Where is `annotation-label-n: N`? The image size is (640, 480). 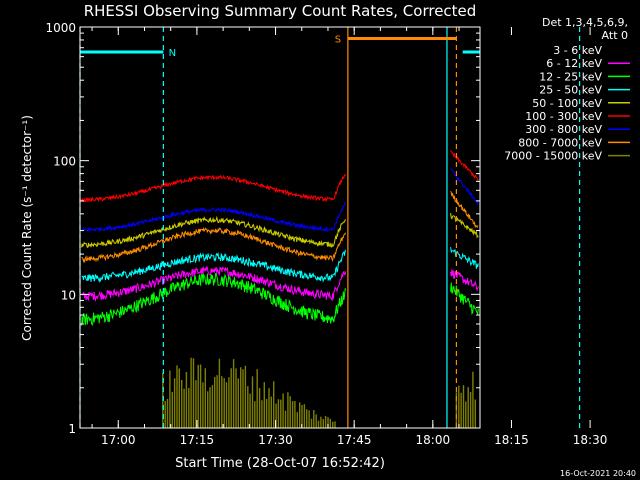
annotation-label-n: N is located at coordinates (172, 53).